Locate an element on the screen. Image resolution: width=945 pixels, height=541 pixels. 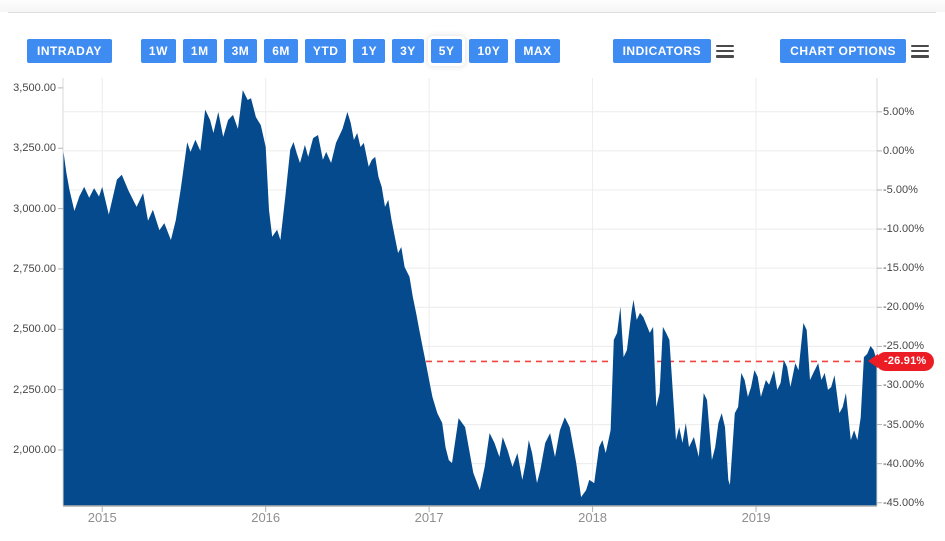
range-button-1y: 1Y is located at coordinates (369, 51).